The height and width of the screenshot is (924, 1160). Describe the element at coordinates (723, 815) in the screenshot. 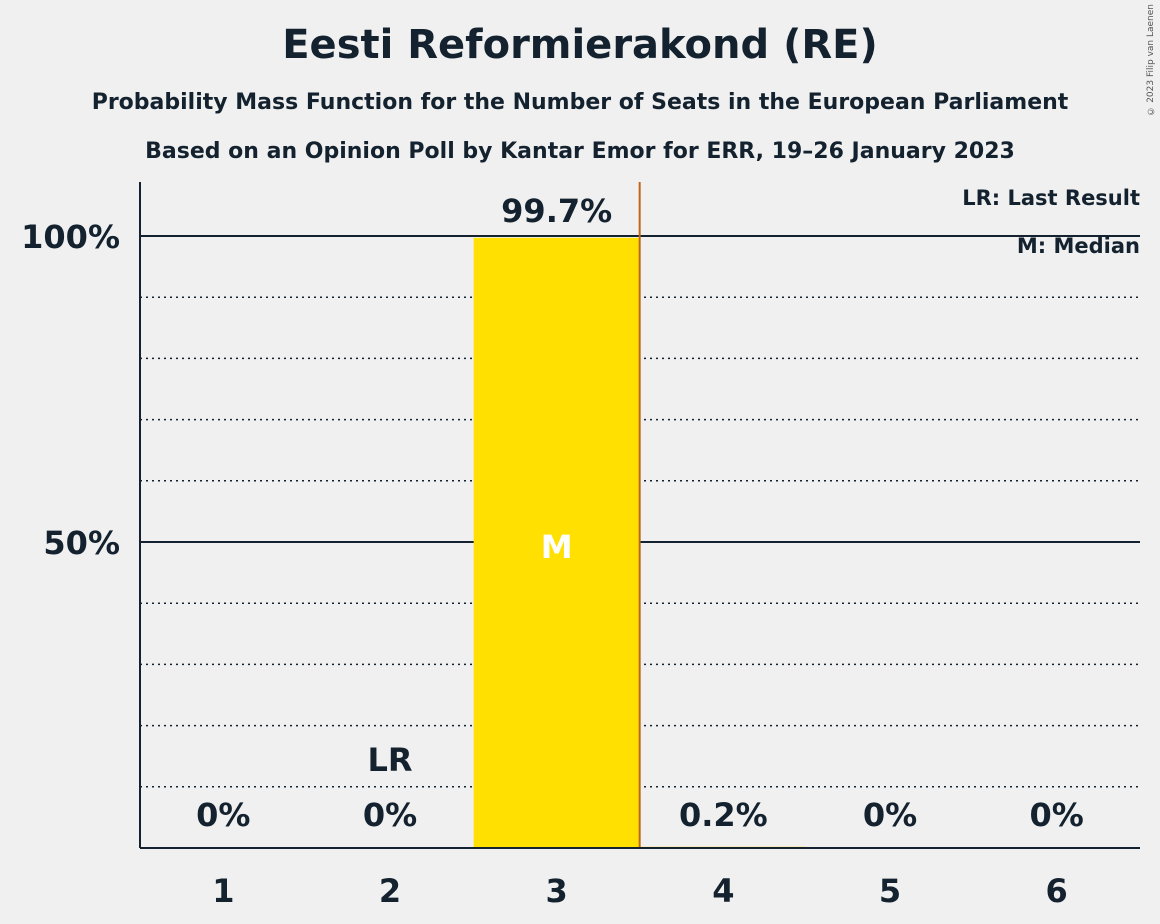

I see `data-label: 0.2%` at that location.